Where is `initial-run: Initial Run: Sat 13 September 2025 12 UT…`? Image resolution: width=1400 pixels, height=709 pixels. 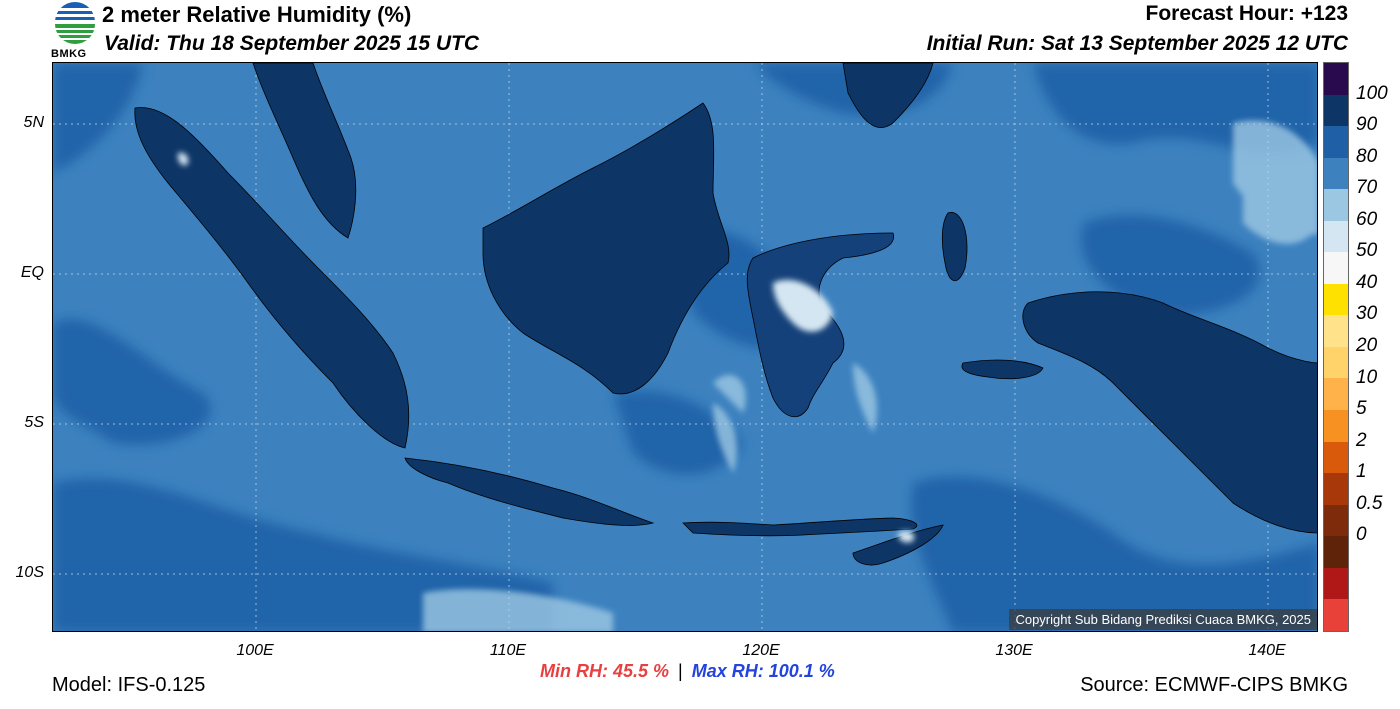
initial-run: Initial Run: Sat 13 September 2025 12 UT… is located at coordinates (1137, 43).